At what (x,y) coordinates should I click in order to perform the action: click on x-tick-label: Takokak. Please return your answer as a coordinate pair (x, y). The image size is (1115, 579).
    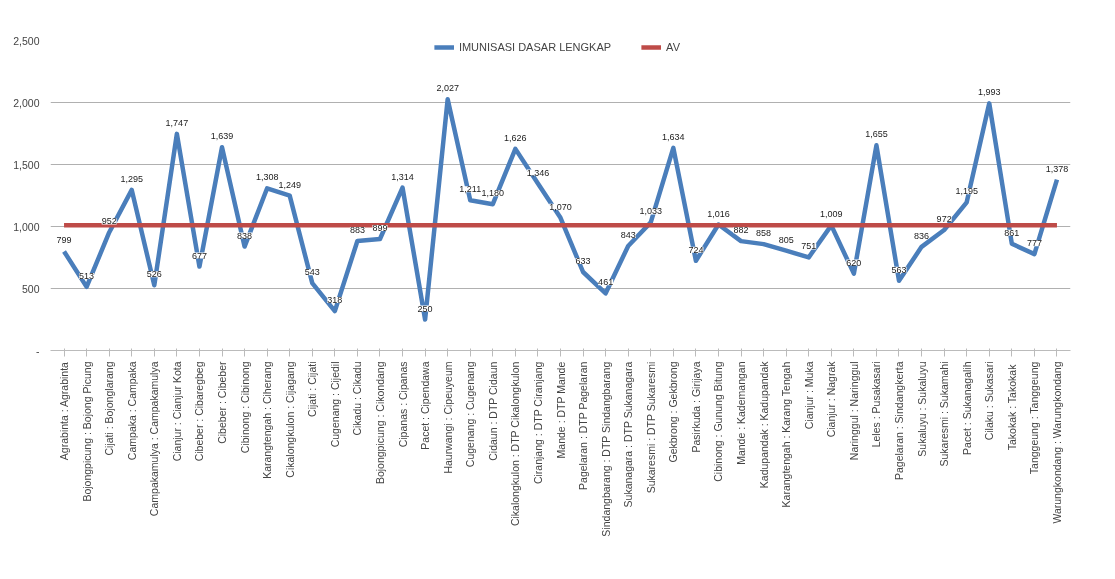
    Looking at the image, I should click on (1011, 407).